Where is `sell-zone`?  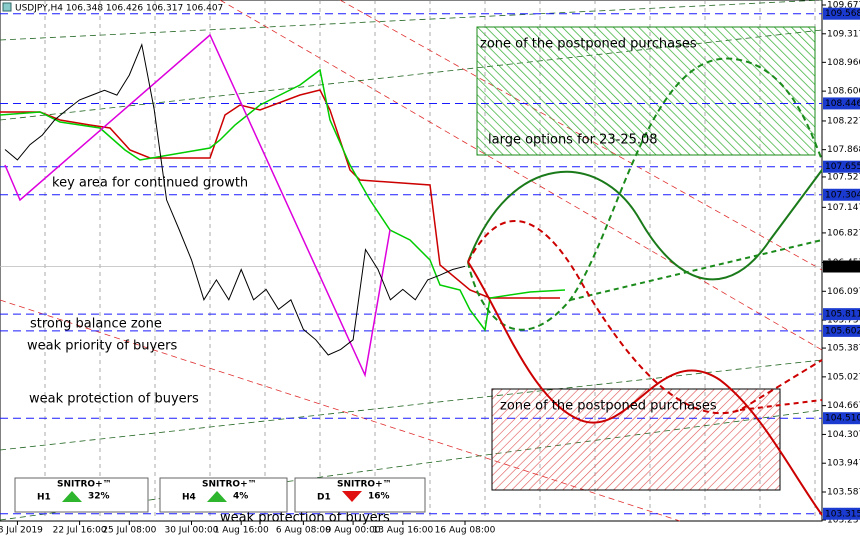 sell-zone is located at coordinates (636, 439).